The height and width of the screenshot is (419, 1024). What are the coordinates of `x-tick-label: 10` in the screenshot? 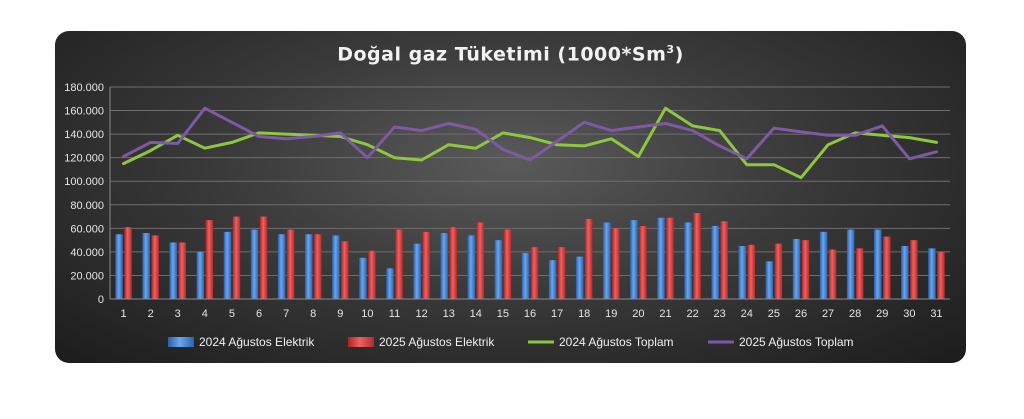 It's located at (367, 314).